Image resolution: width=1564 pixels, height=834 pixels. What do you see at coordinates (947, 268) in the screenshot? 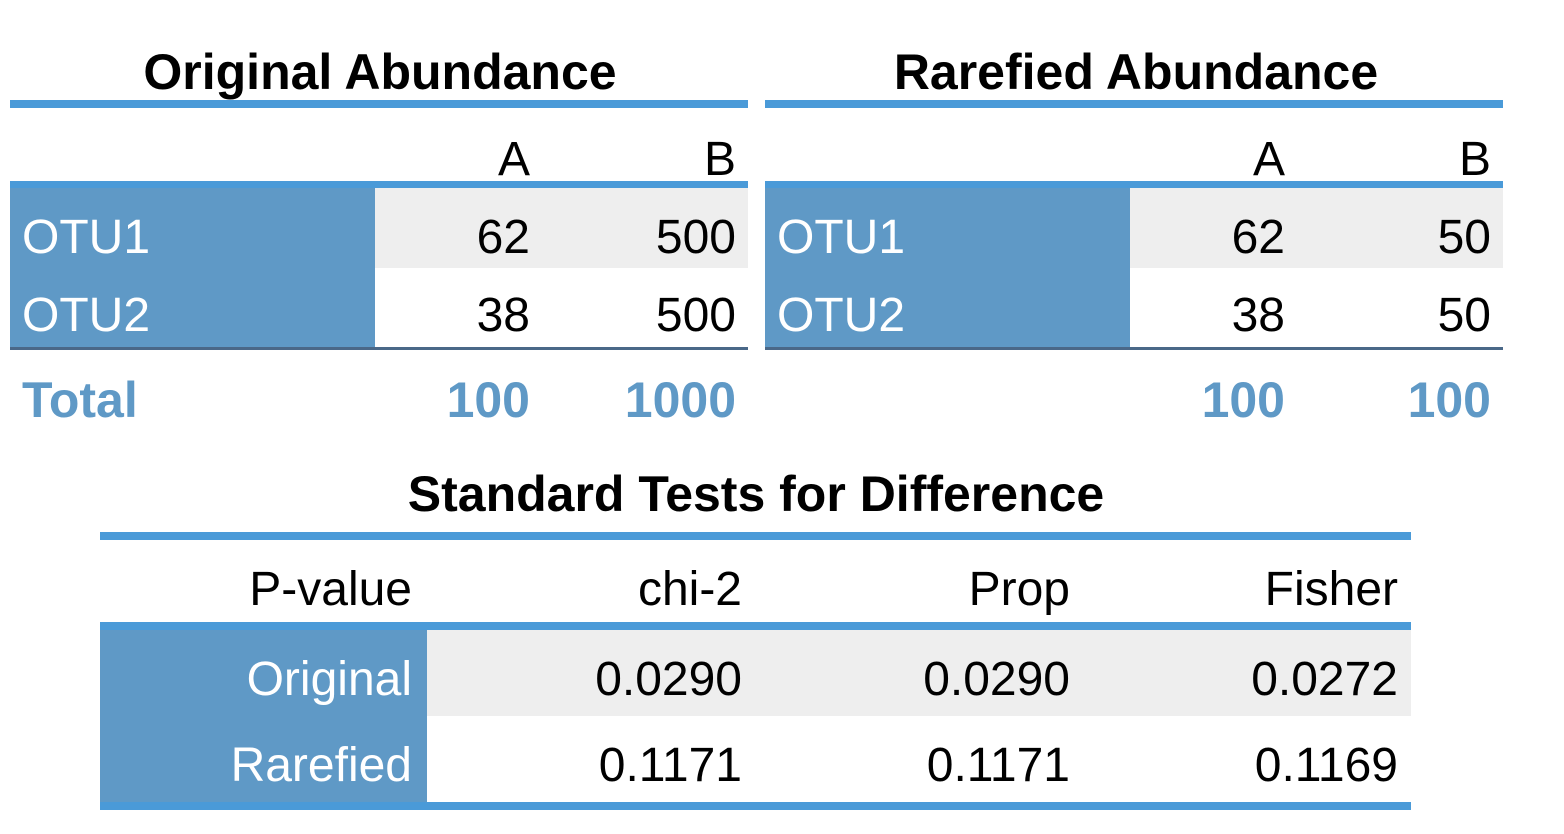
I see `rarefied-row-header-block` at bounding box center [947, 268].